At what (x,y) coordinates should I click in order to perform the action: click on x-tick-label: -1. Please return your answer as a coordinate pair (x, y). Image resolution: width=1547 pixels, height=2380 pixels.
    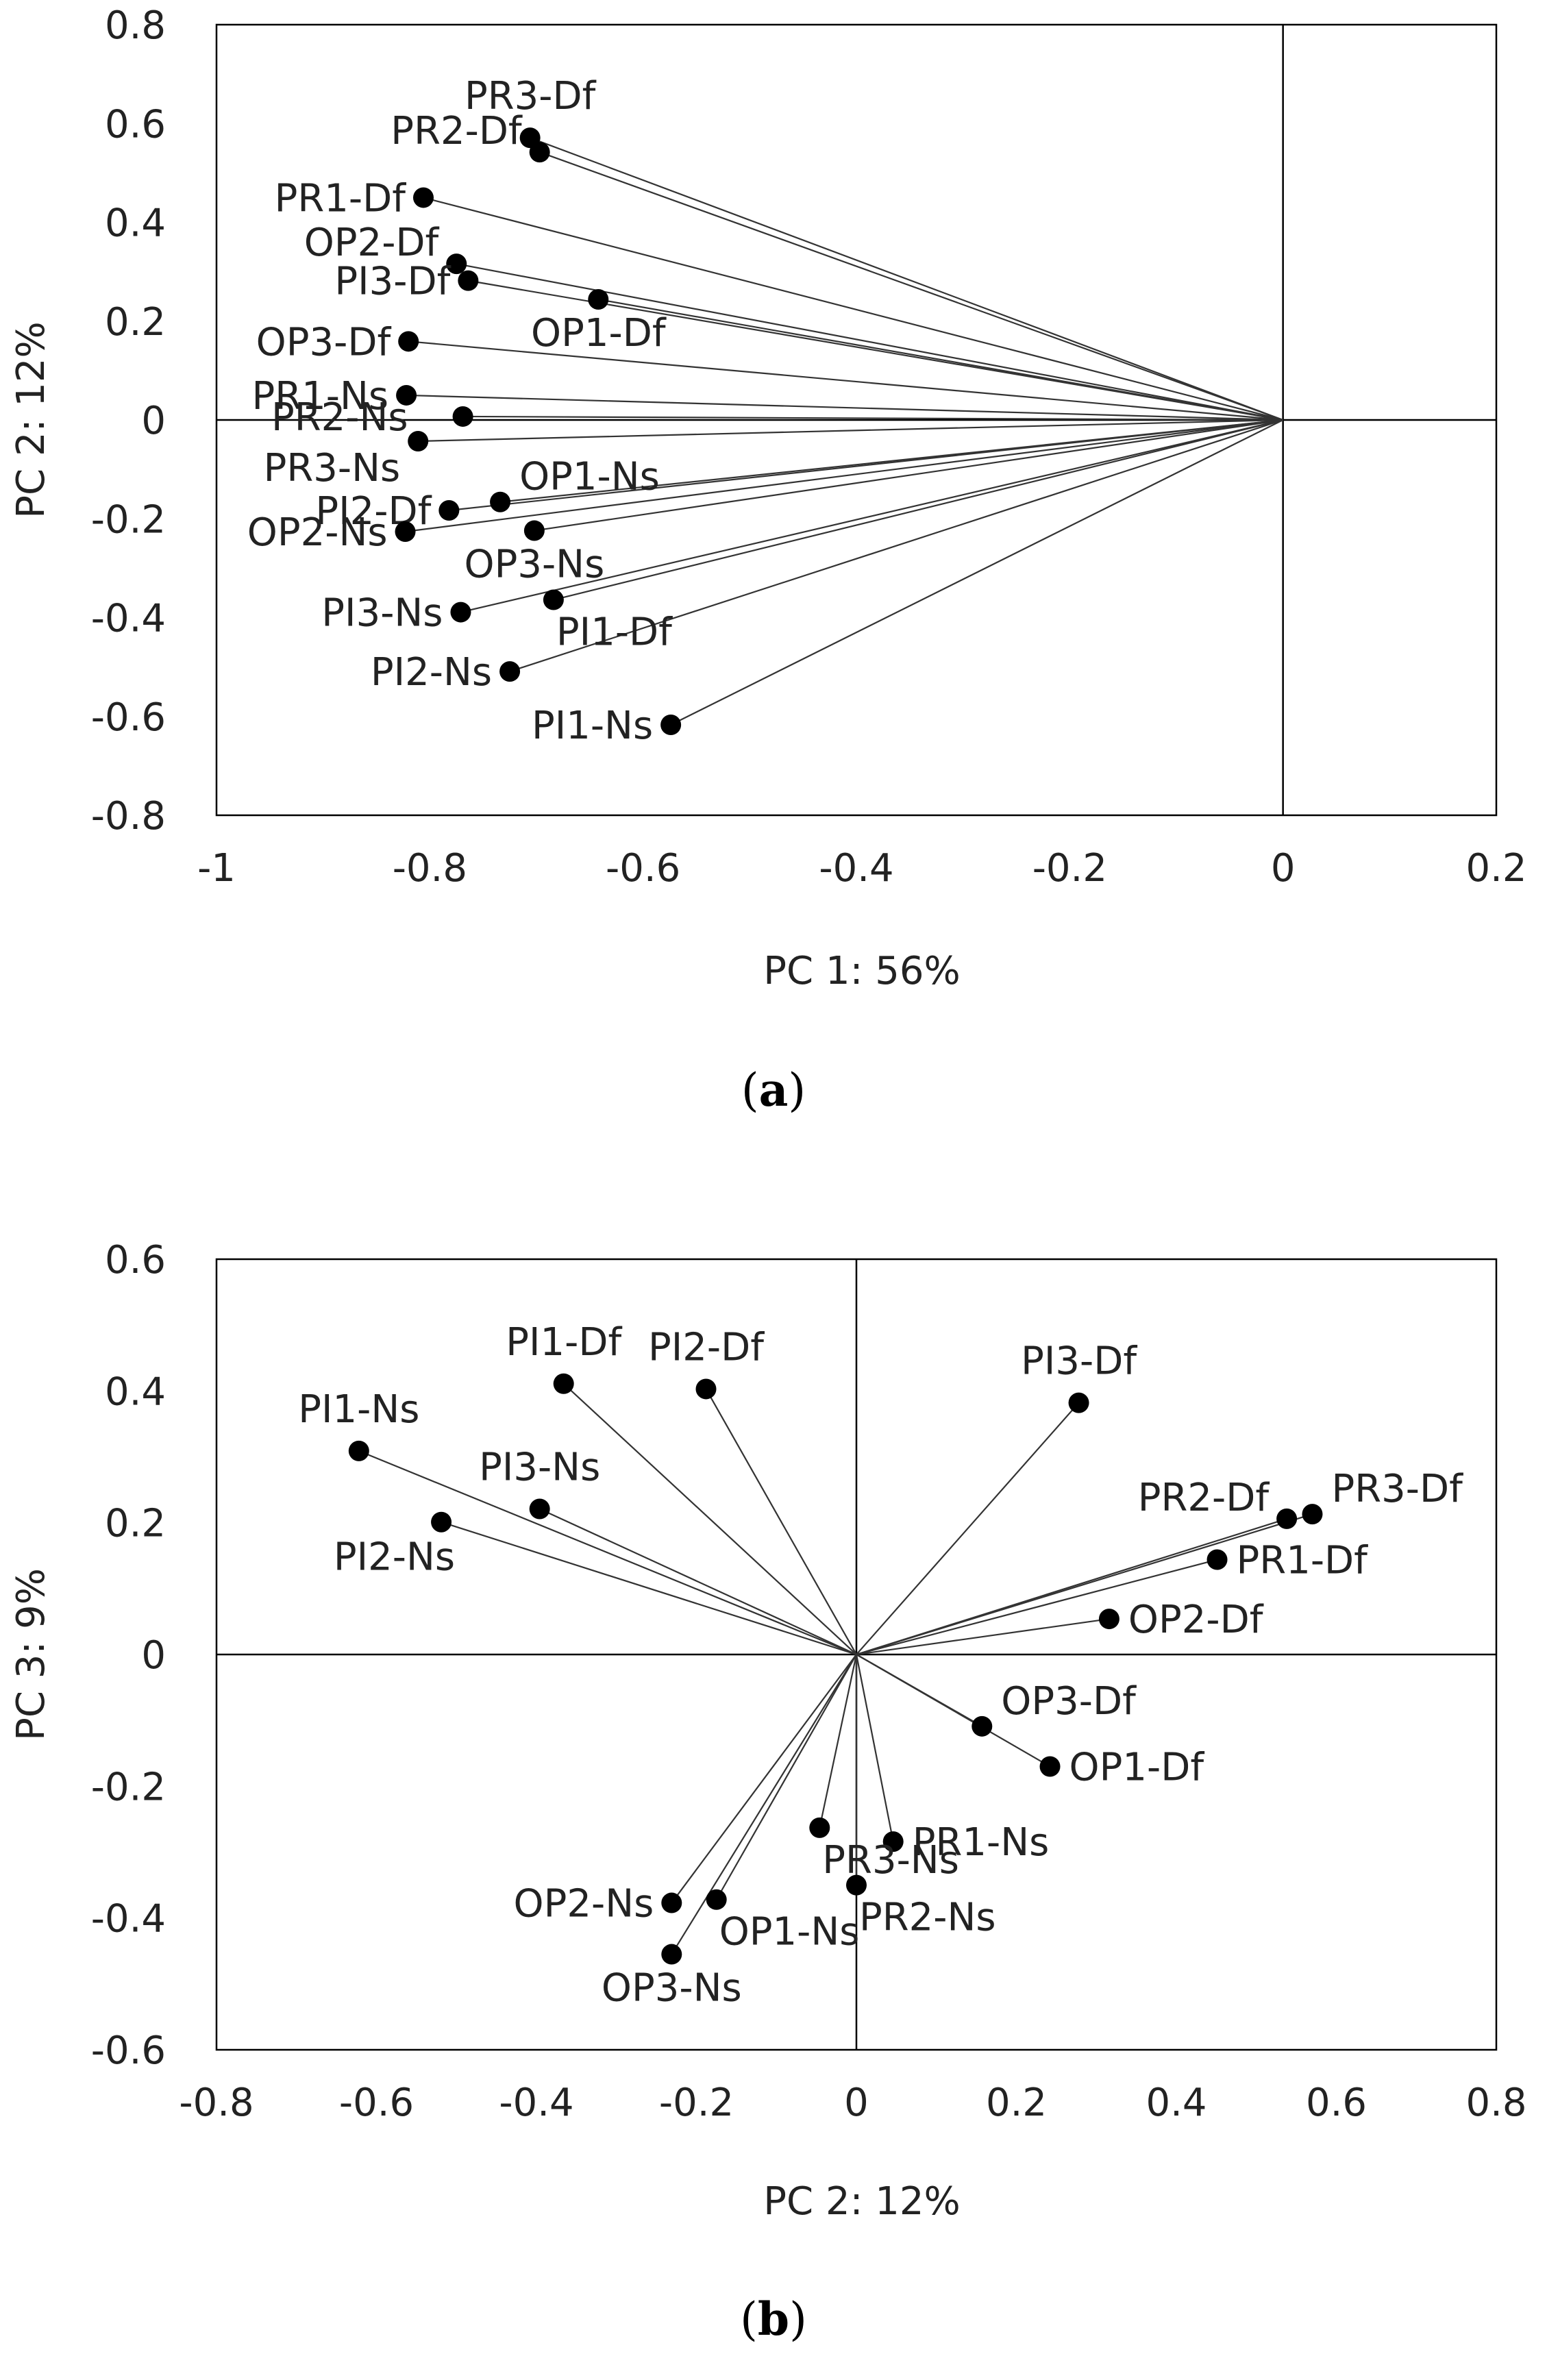
    Looking at the image, I should click on (216, 868).